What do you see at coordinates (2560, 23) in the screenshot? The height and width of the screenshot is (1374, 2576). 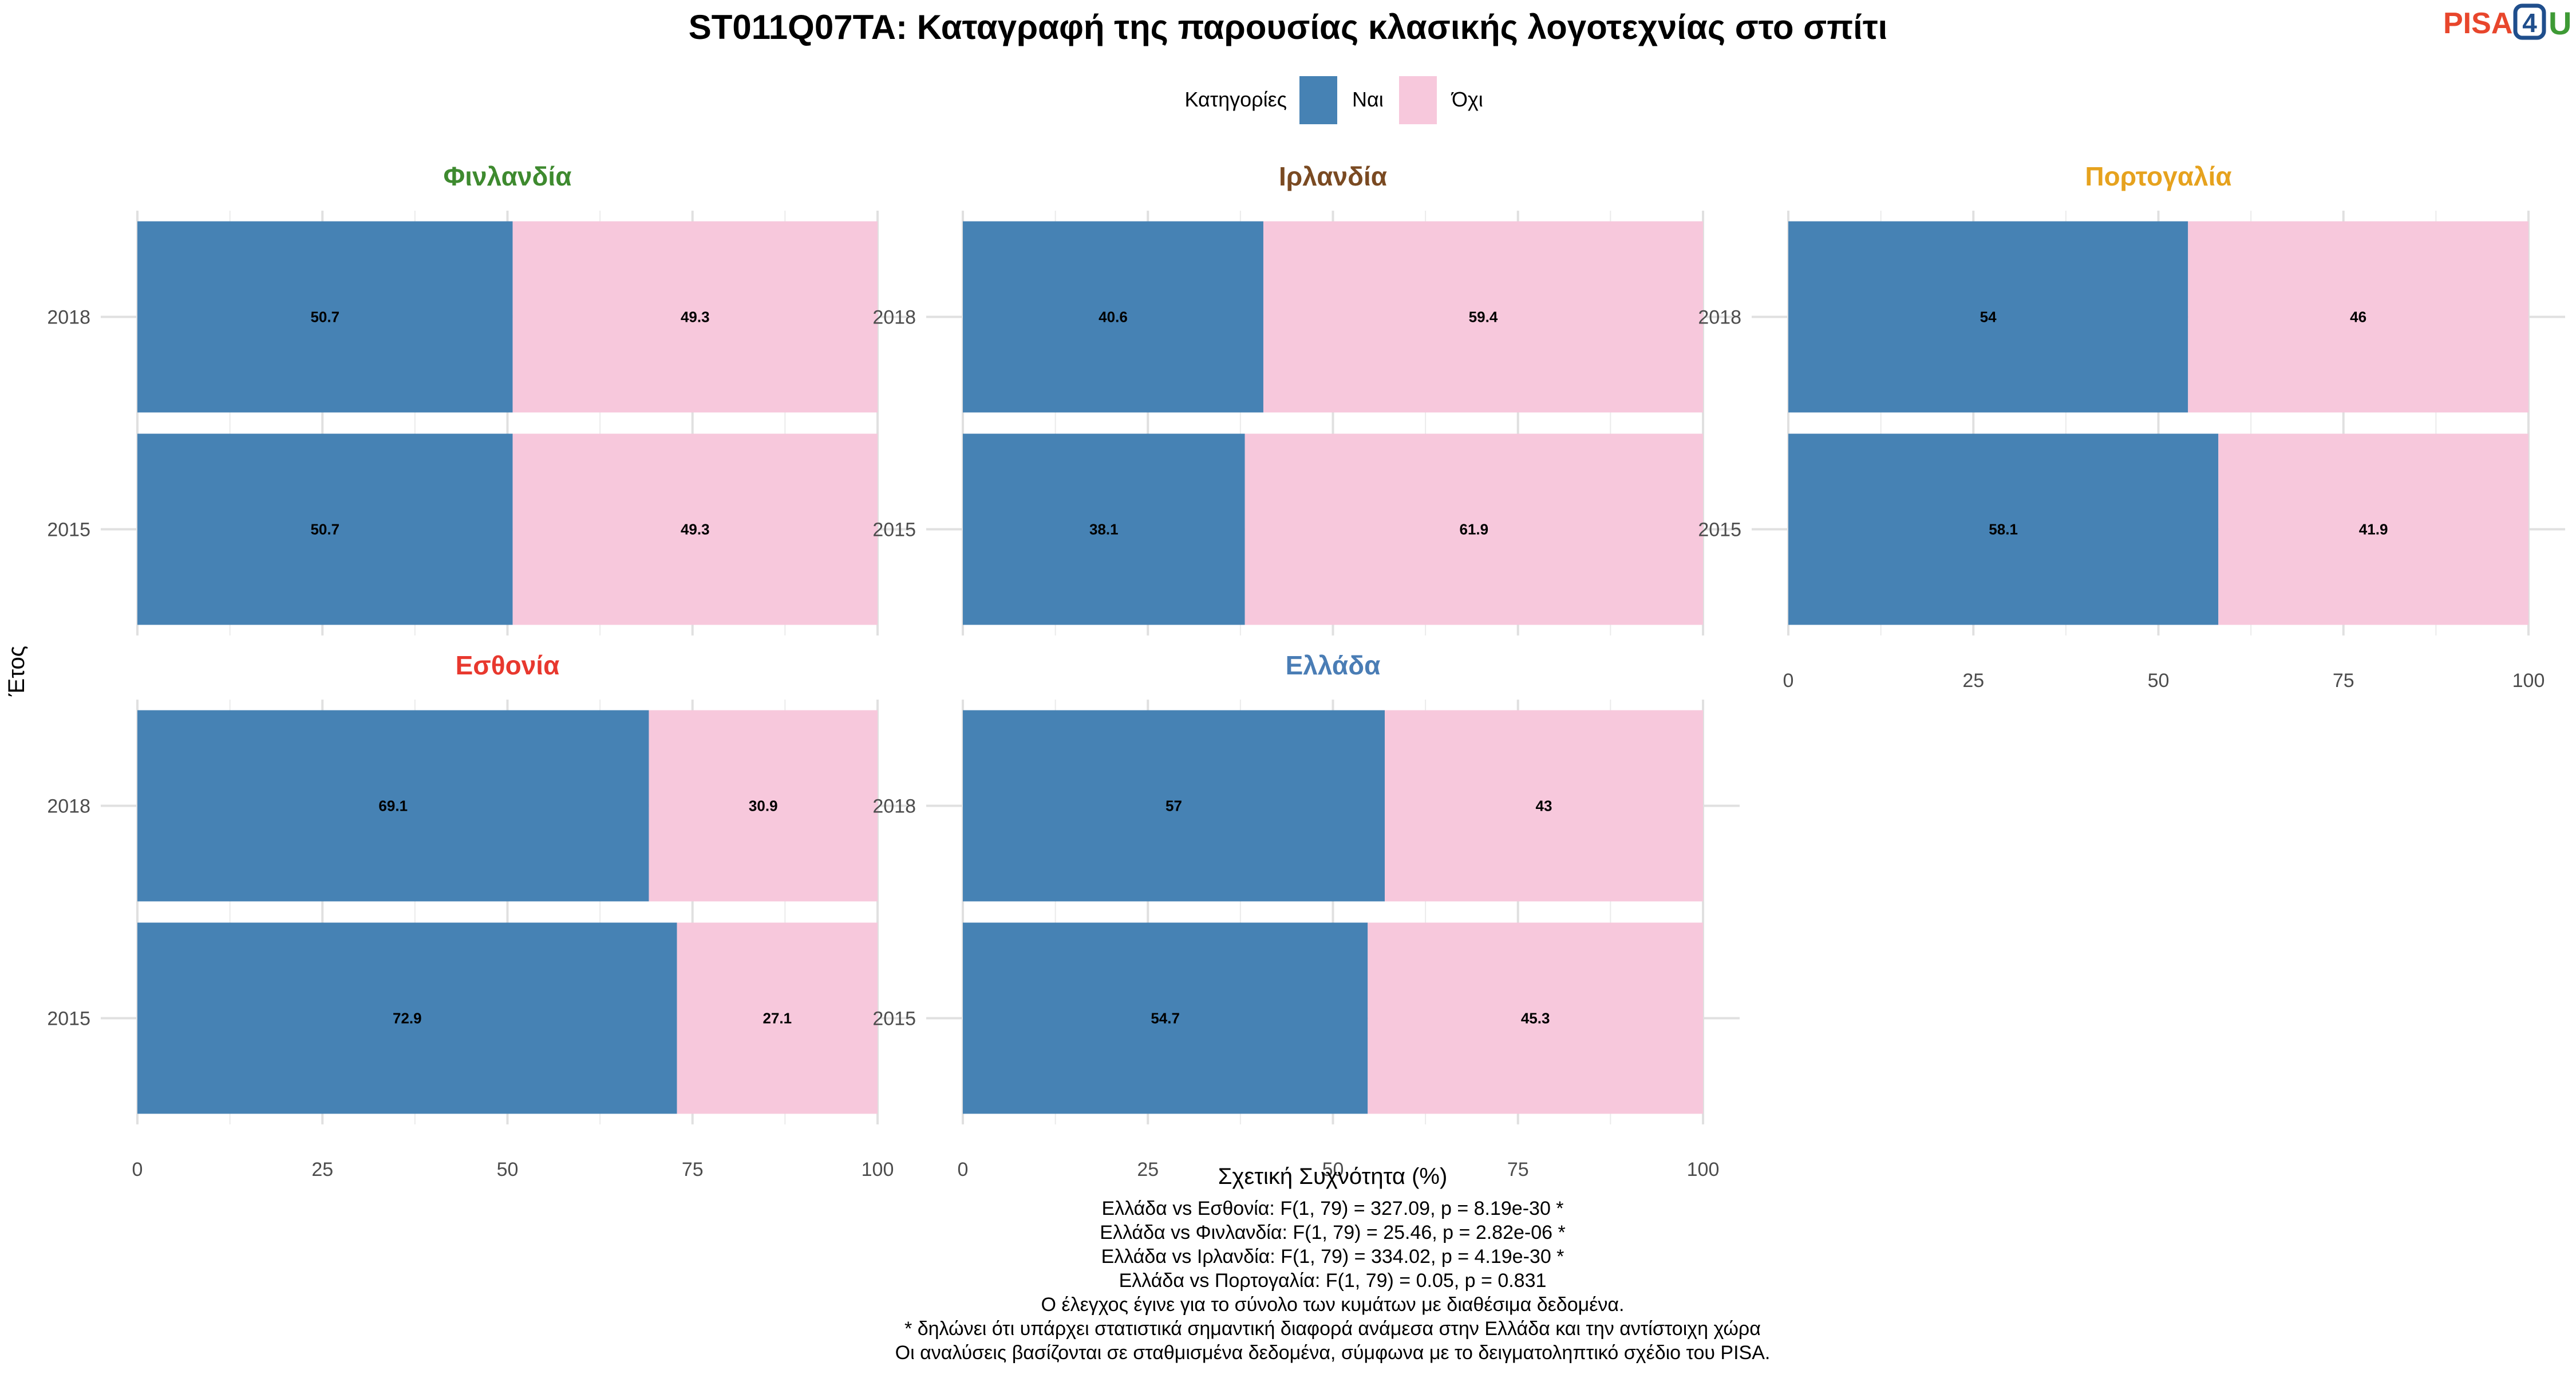 I see `logo-text-u: U` at bounding box center [2560, 23].